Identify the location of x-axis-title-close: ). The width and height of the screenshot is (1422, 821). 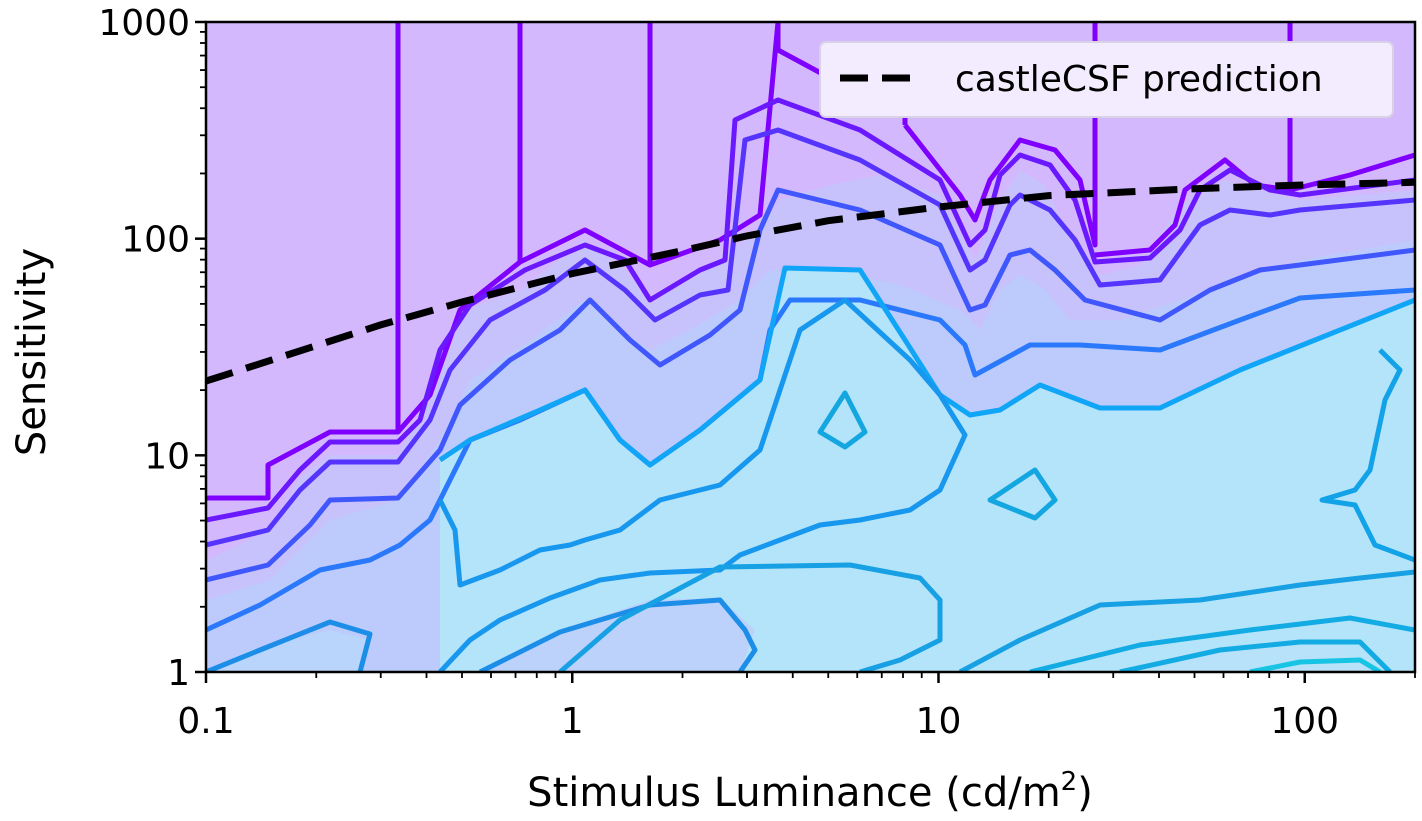
(1085, 793).